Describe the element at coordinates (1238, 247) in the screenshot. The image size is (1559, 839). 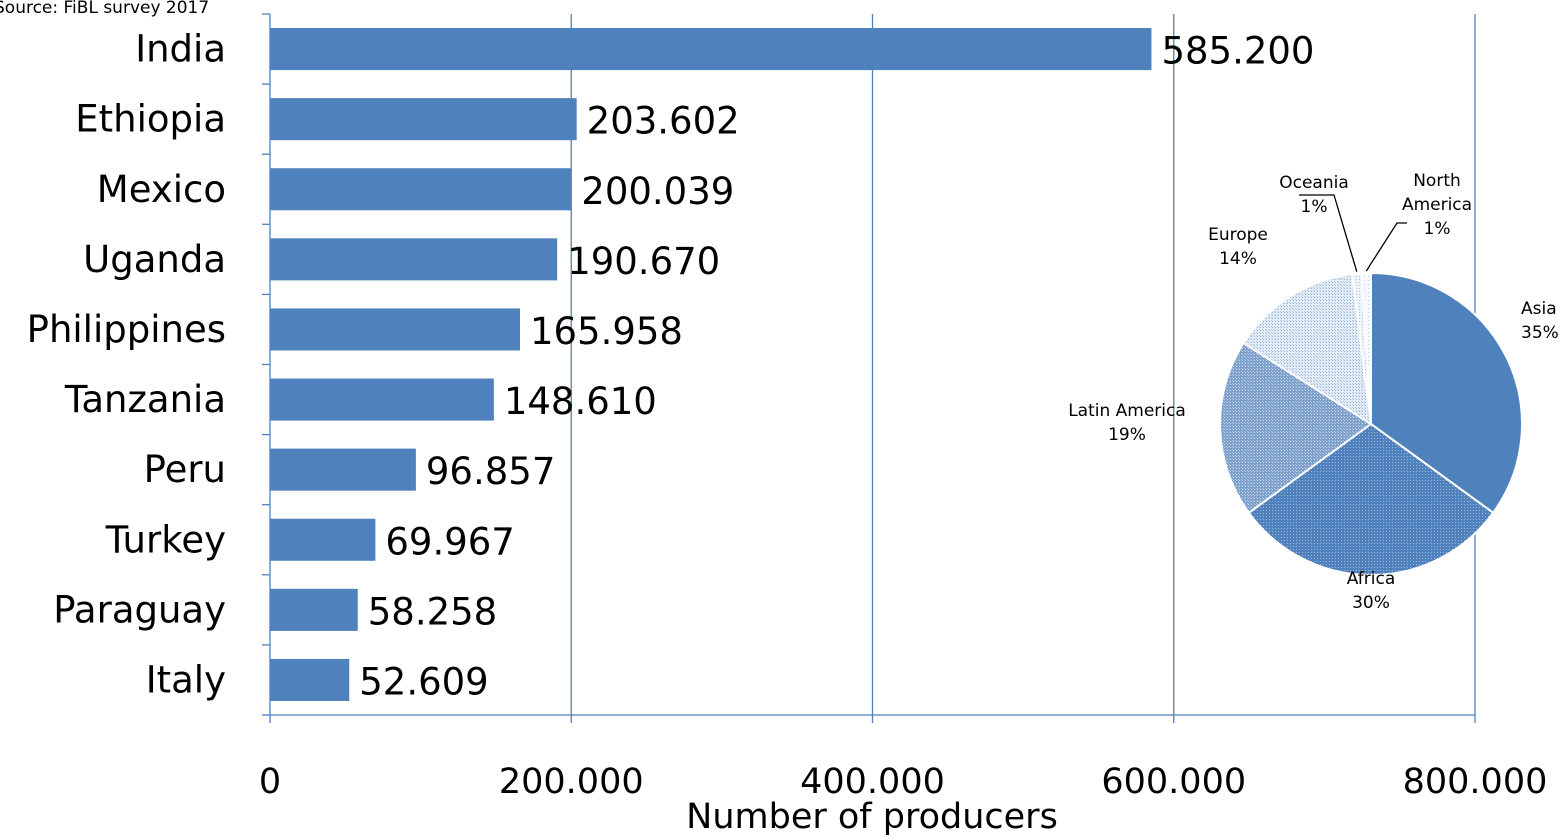
I see `pie-label: Europe 14%` at that location.